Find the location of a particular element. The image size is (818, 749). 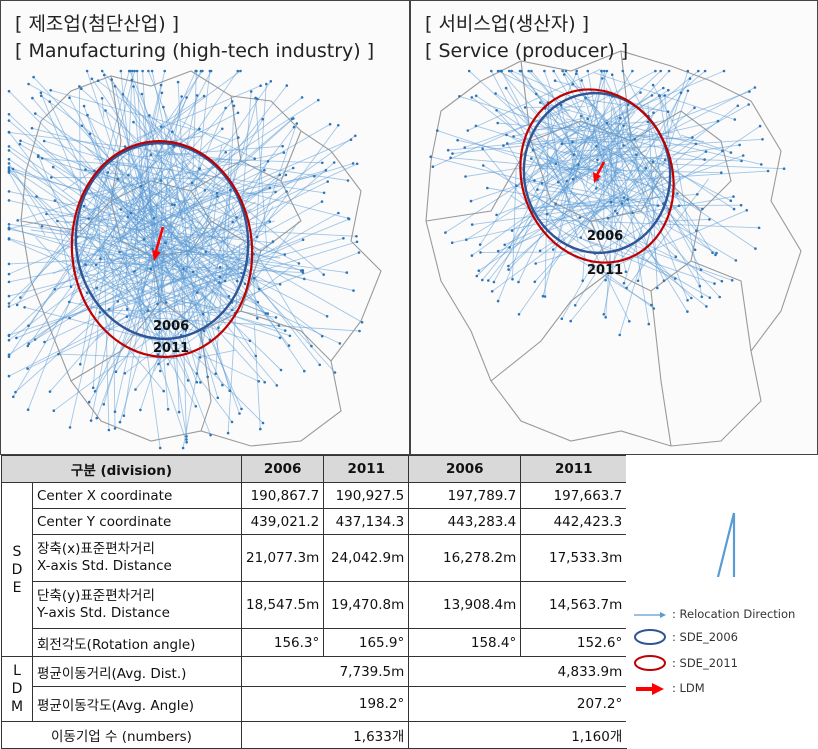

relocation-line is located at coordinates (195, 124).